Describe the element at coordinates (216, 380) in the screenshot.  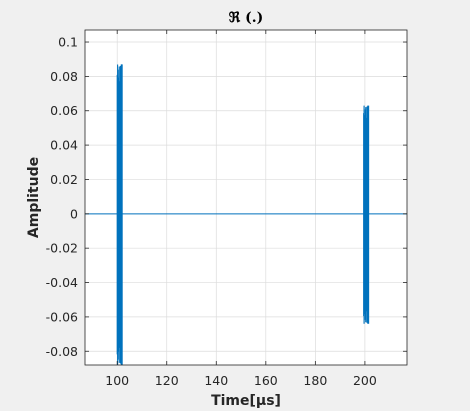
I see `x-tick-label: 140` at that location.